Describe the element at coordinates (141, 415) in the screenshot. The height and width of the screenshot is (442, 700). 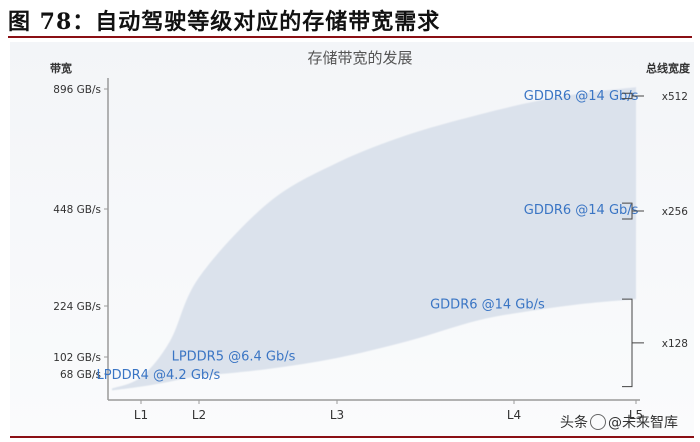
I see `x-tick-label: L1` at that location.